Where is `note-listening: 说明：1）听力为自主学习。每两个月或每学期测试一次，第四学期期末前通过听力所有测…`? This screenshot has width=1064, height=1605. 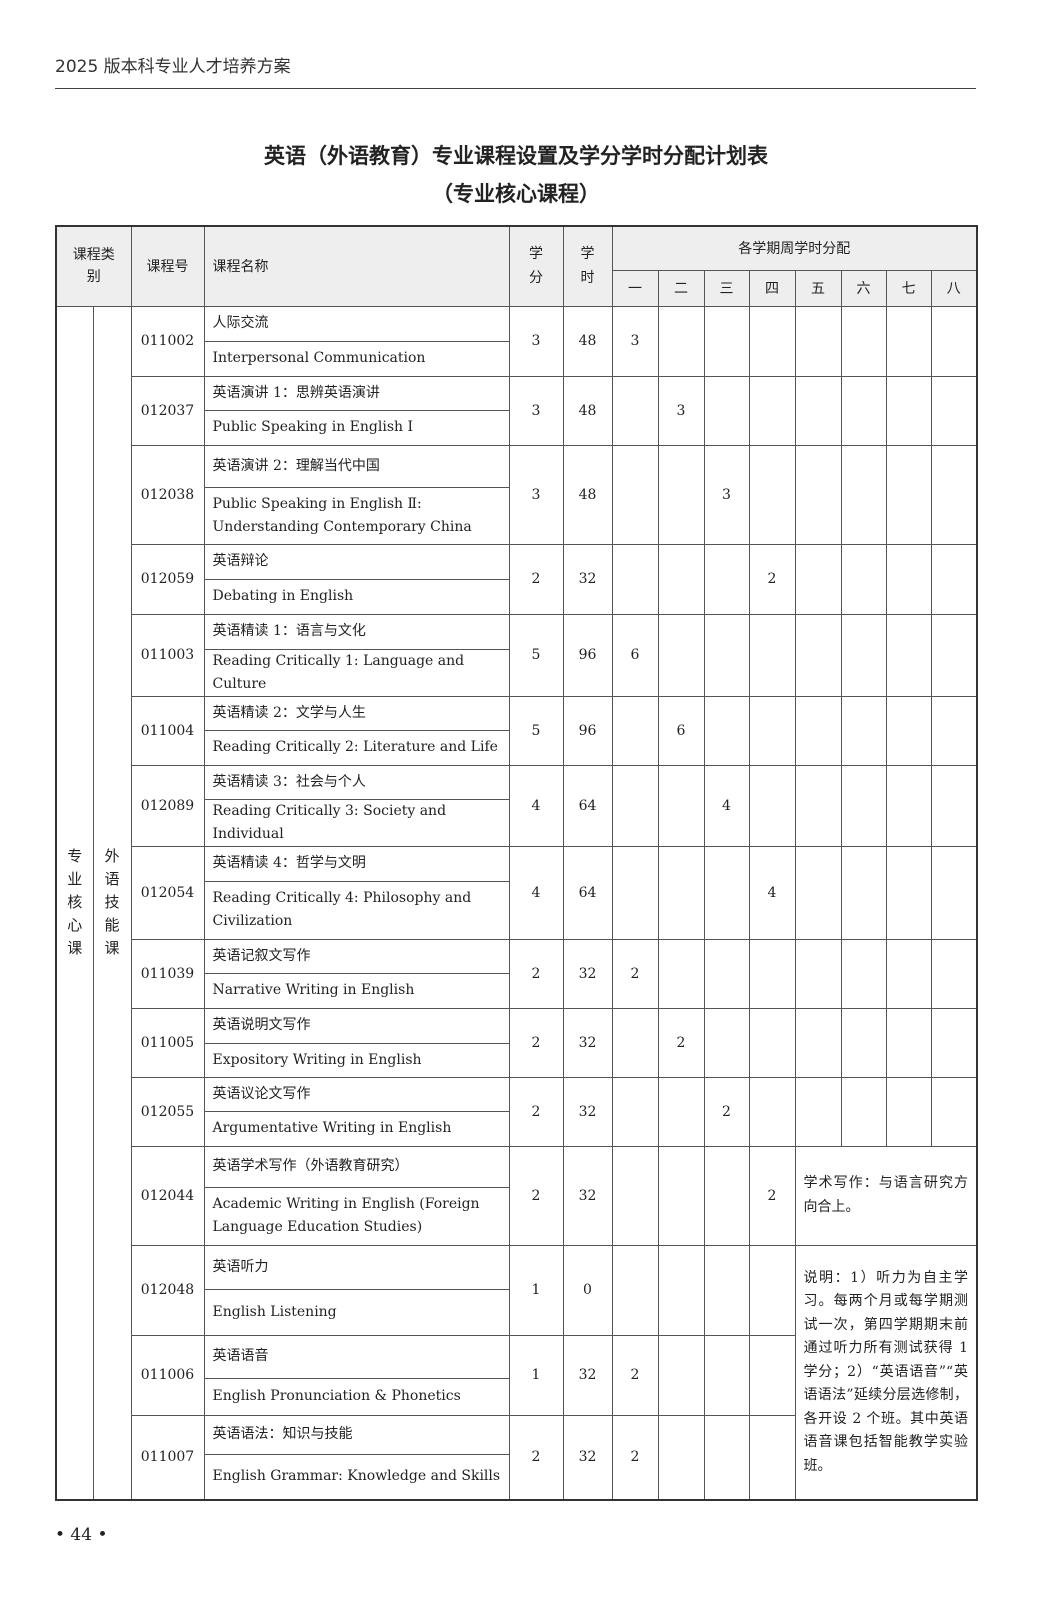
note-listening: 说明：1）听力为自主学习。每两个月或每学期测试一次，第四学期期末前通过听力所有测… is located at coordinates (886, 1372).